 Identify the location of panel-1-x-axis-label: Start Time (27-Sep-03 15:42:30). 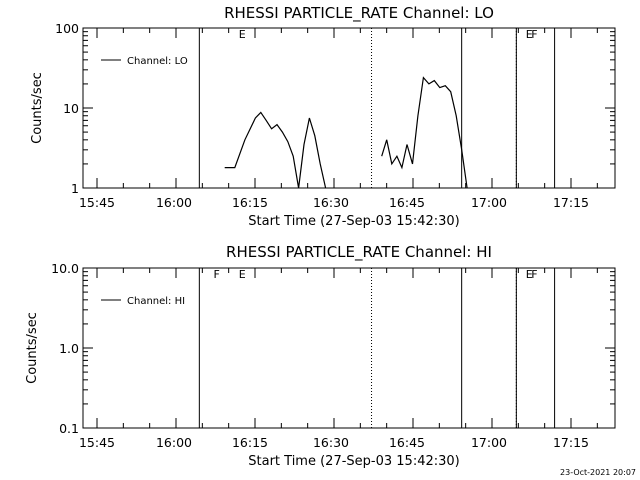
(353, 221).